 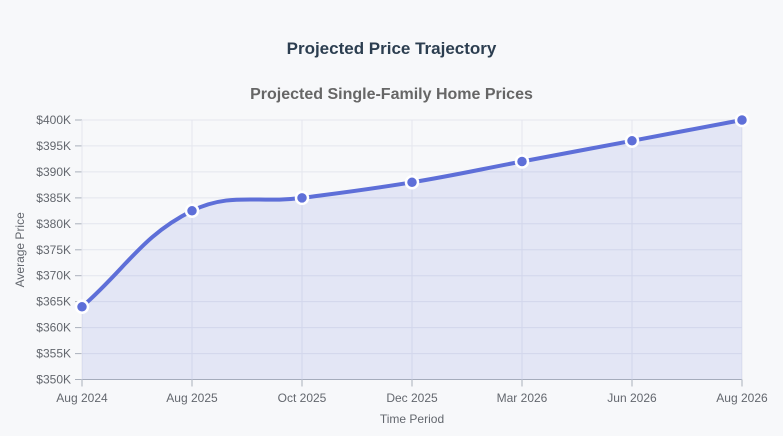 What do you see at coordinates (53, 120) in the screenshot?
I see `y-tick-label: $400K` at bounding box center [53, 120].